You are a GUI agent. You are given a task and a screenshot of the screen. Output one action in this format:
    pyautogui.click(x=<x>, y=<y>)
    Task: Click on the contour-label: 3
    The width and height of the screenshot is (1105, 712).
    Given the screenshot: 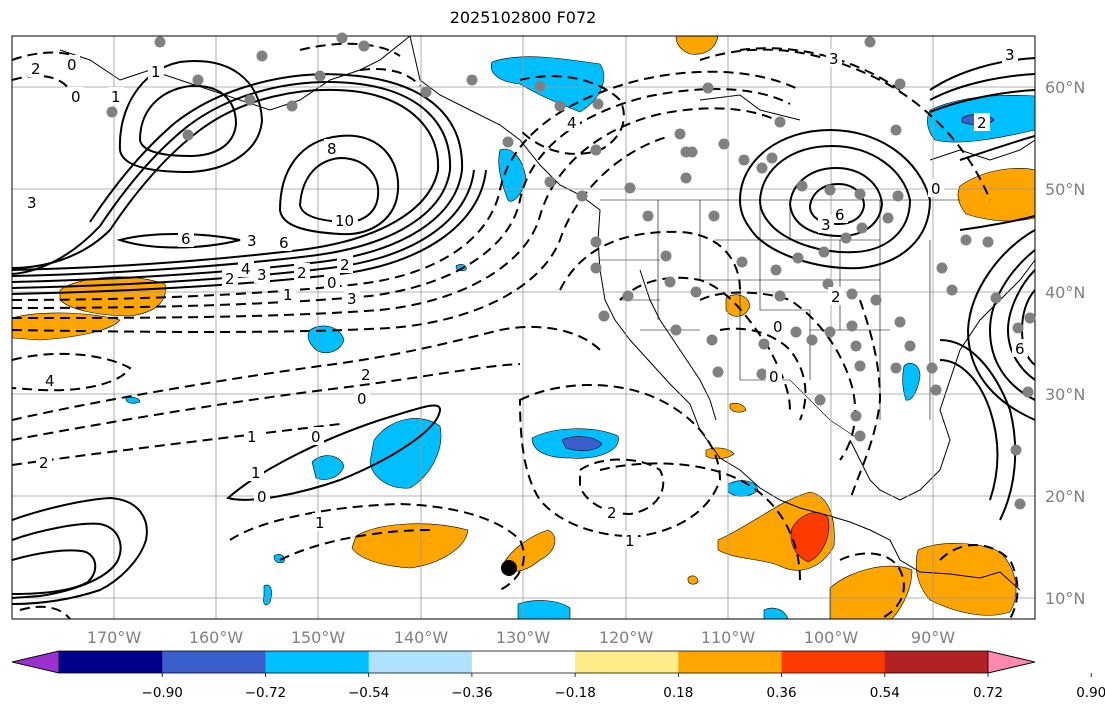 What is the action you would take?
    pyautogui.click(x=32, y=202)
    